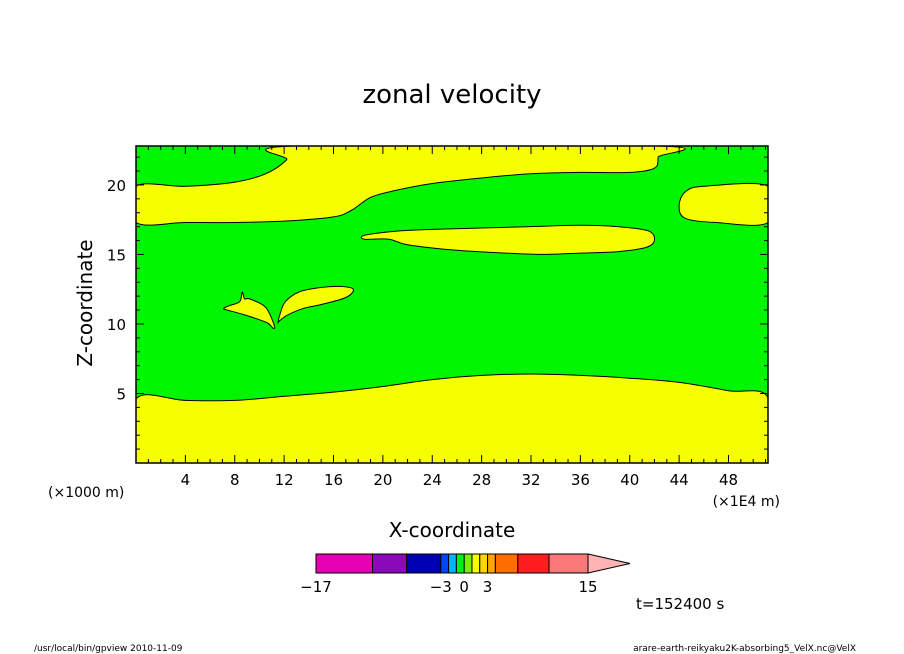 This screenshot has height=654, width=904. What do you see at coordinates (235, 480) in the screenshot?
I see `x-tick-label: 8` at bounding box center [235, 480].